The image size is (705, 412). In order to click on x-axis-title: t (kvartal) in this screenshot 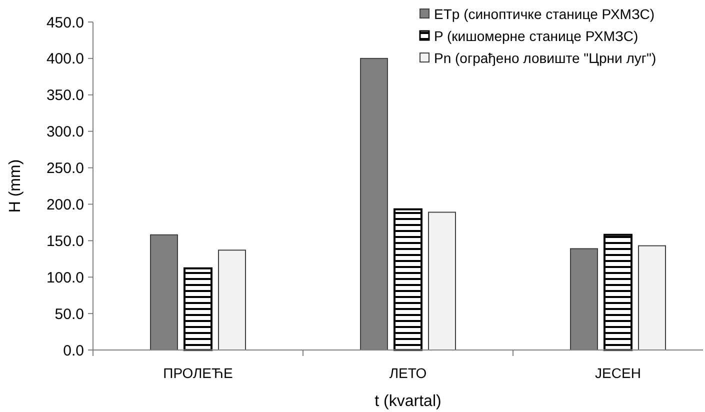, I will do `click(408, 401)`.